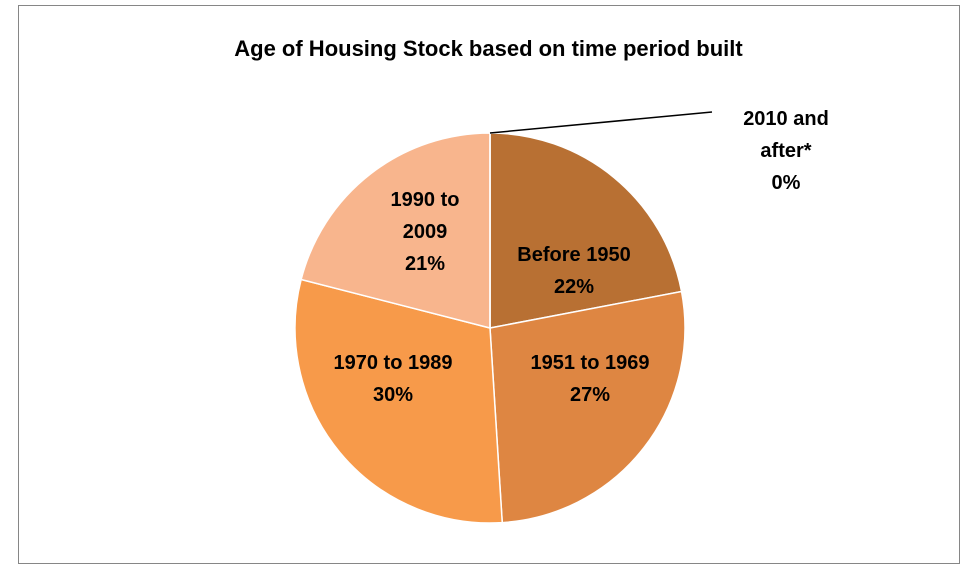 This screenshot has width=977, height=579. What do you see at coordinates (590, 395) in the screenshot?
I see `value-label: 27%` at bounding box center [590, 395].